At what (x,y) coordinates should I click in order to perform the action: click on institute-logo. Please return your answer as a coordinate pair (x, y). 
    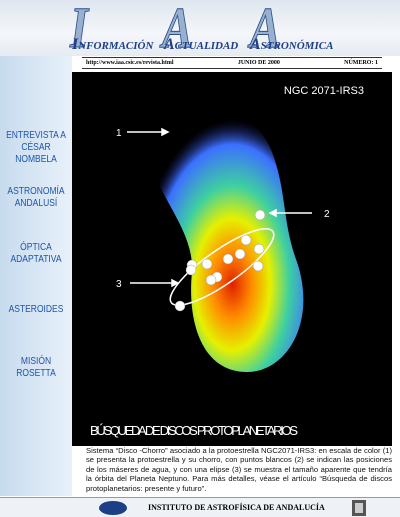
    Looking at the image, I should click on (113, 508).